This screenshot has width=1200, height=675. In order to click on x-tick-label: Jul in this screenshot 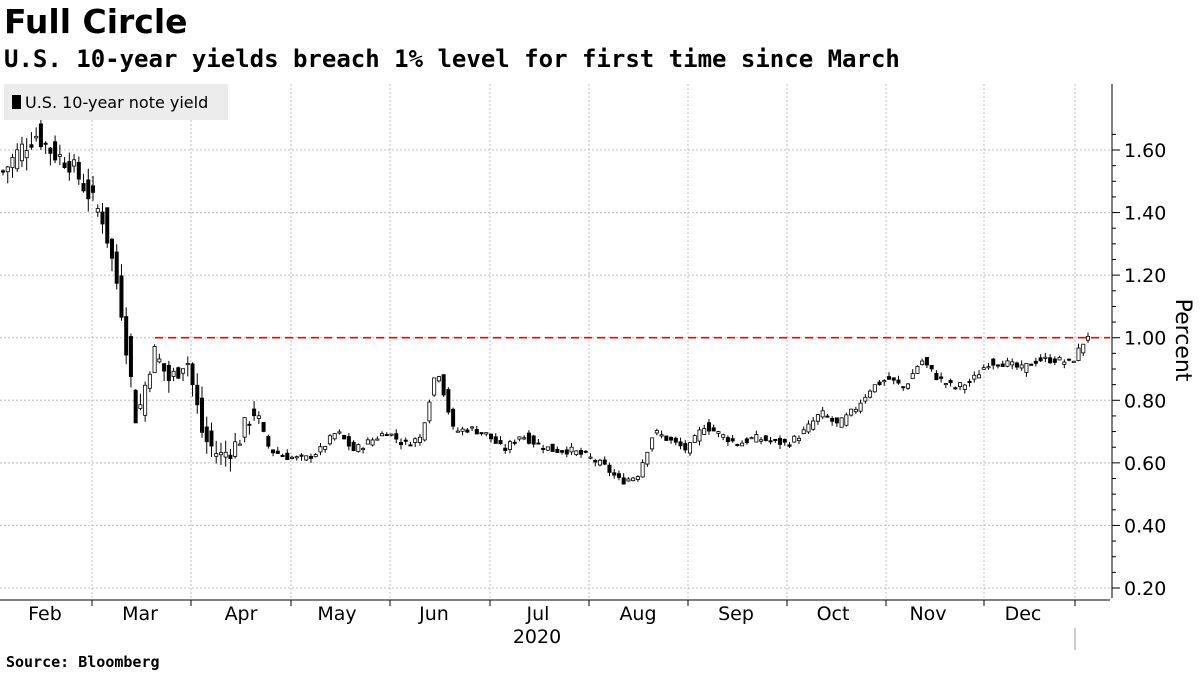, I will do `click(538, 614)`.